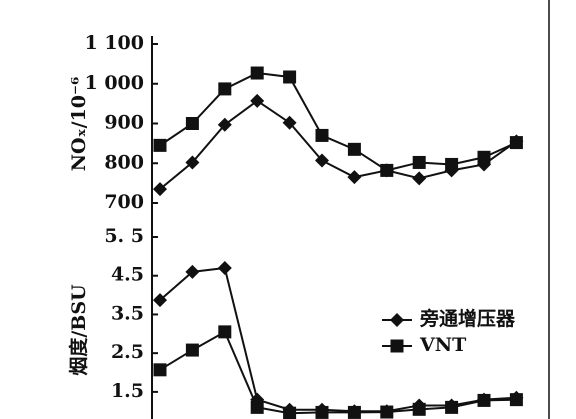 Image resolution: width=576 pixels, height=419 pixels. I want to click on y-tick-label: 1.5, so click(127, 391).